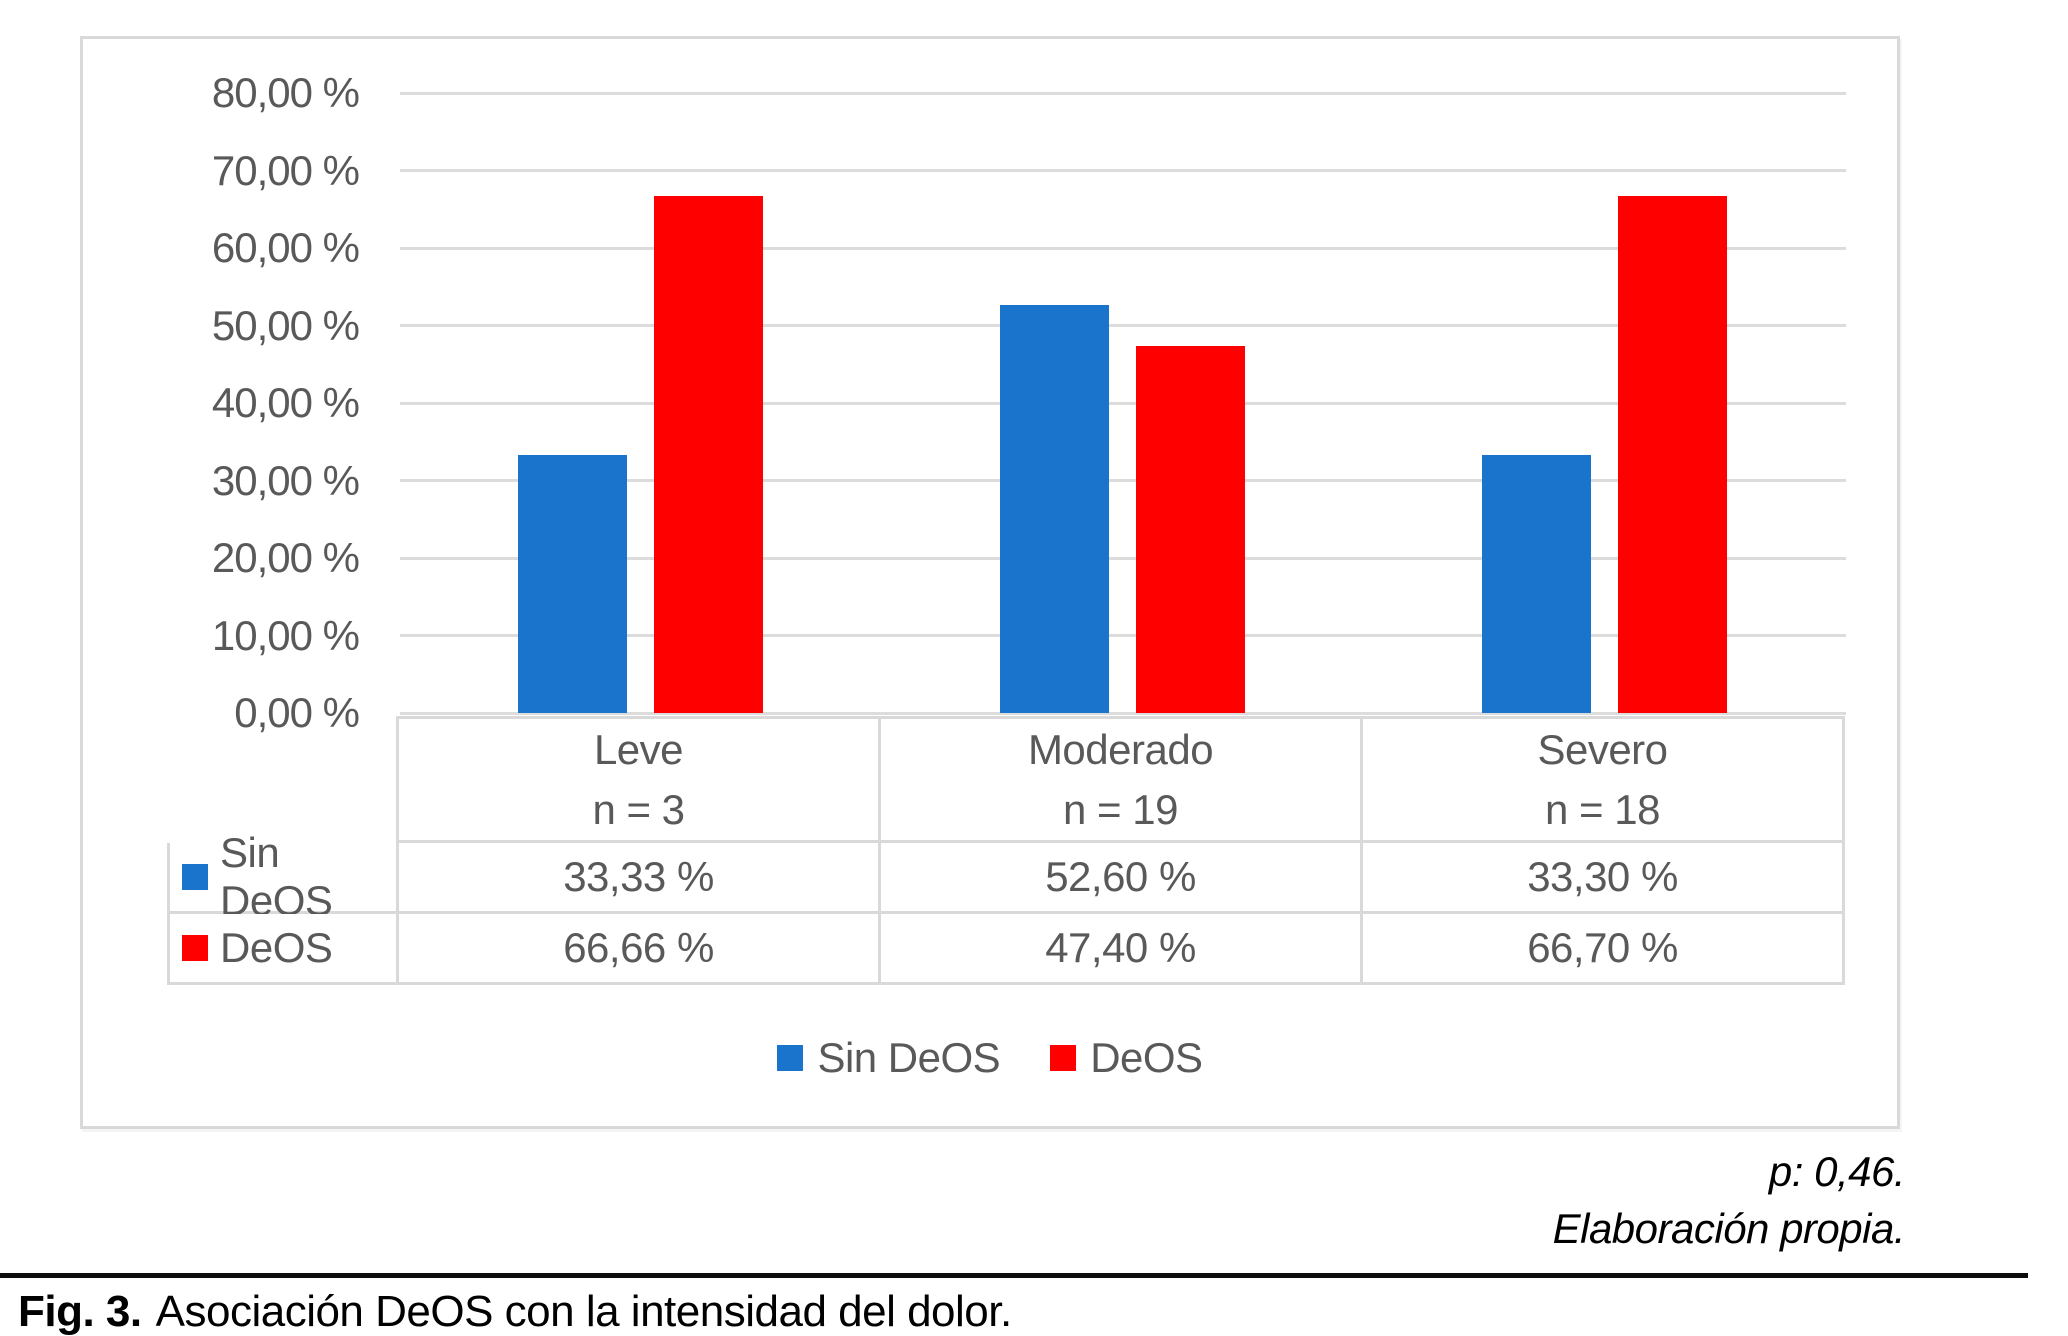  Describe the element at coordinates (572, 583) in the screenshot. I see `bar-sin-deos-leve` at that location.